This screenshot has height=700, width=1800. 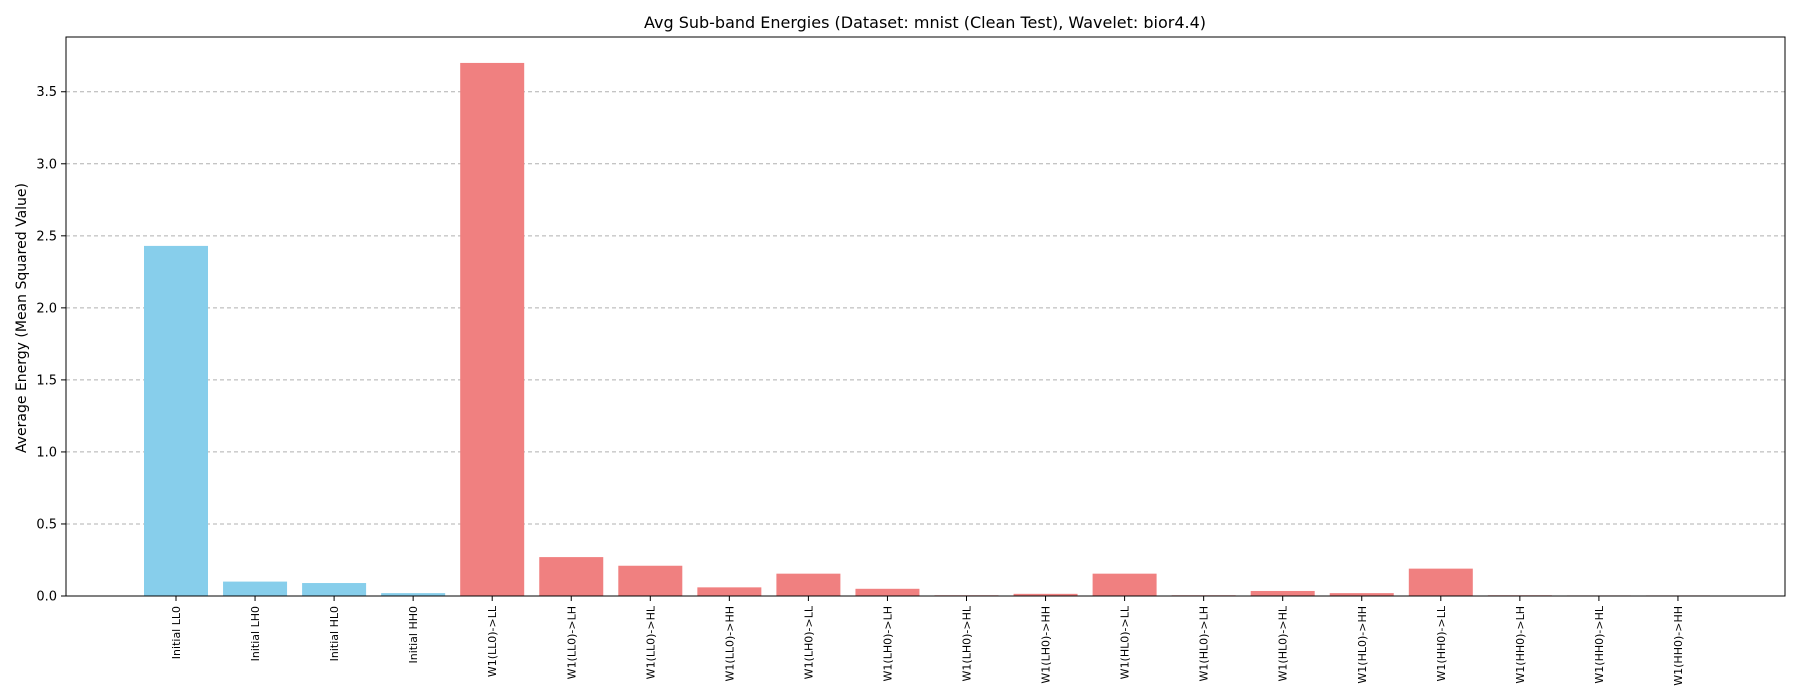 What do you see at coordinates (46, 308) in the screenshot?
I see `y-tick-label: 2.0` at bounding box center [46, 308].